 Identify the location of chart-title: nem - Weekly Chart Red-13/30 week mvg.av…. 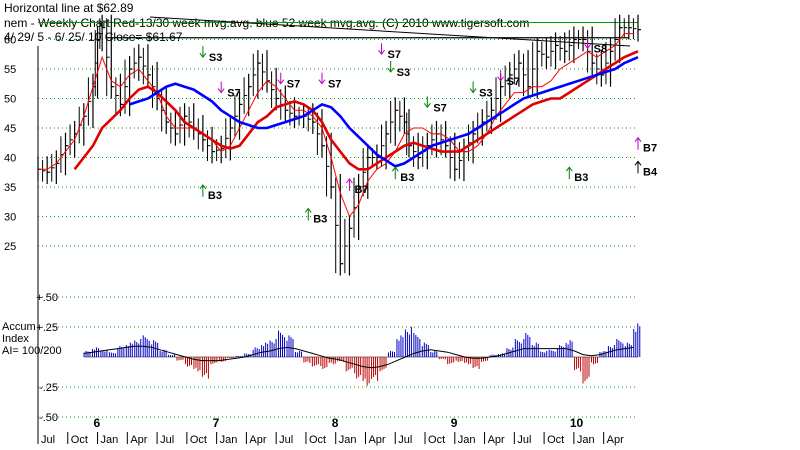
(267, 23).